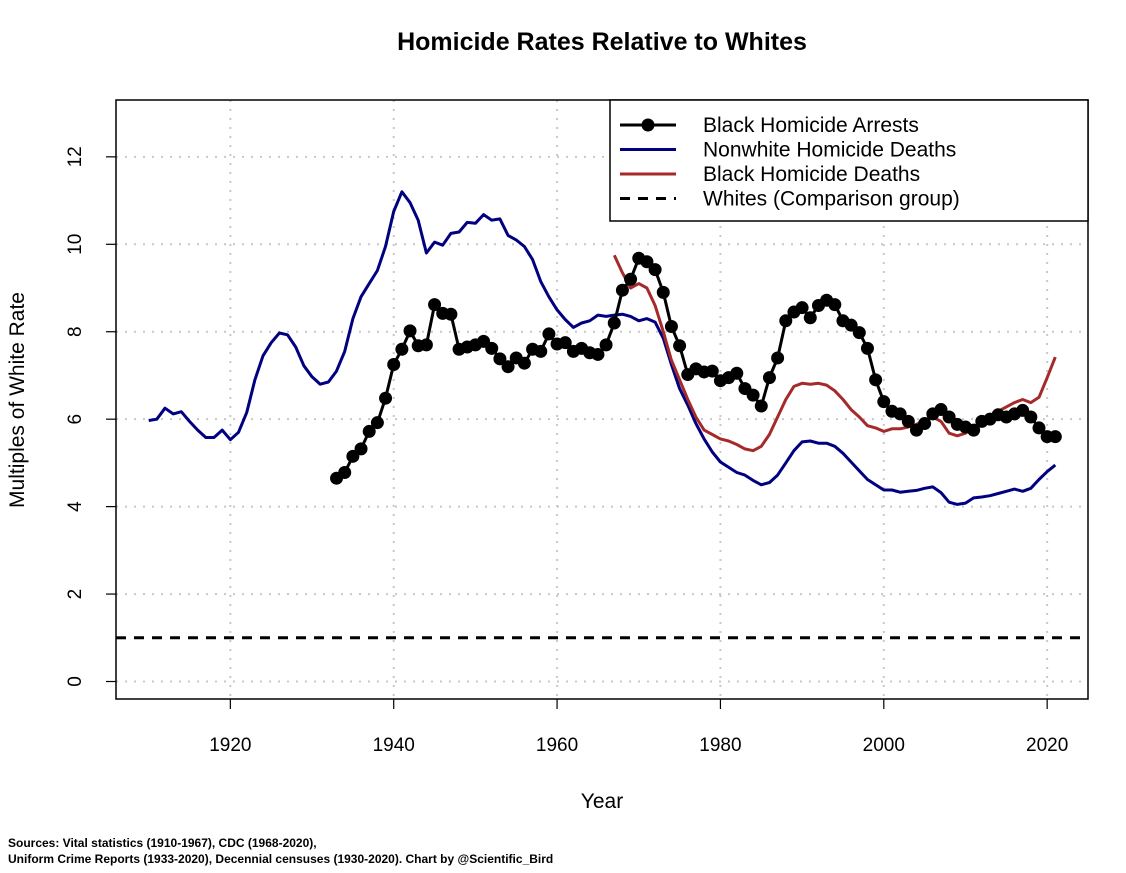 The height and width of the screenshot is (873, 1126). Describe the element at coordinates (75, 681) in the screenshot. I see `y-tick-label: 0` at that location.